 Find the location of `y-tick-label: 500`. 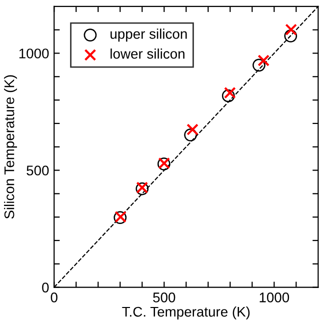

y-tick-label: 500 is located at coordinates (37, 171).